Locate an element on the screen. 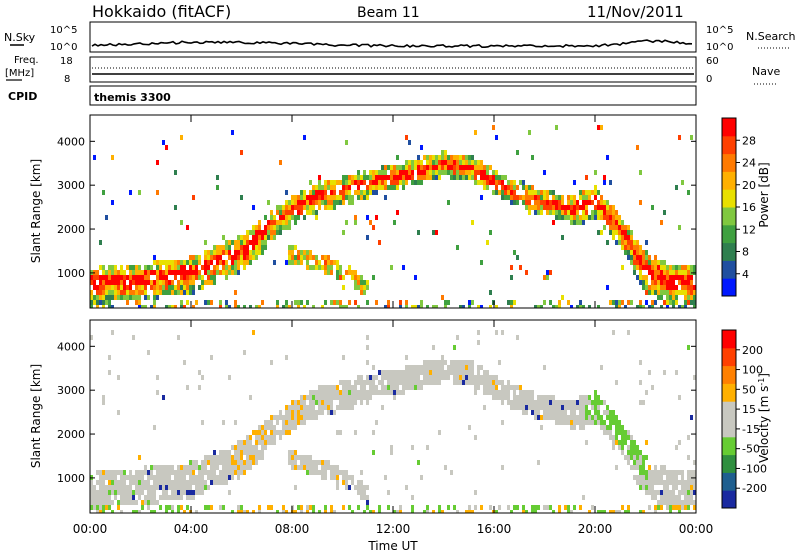  power-ytick-label: 1000 is located at coordinates (71, 273).